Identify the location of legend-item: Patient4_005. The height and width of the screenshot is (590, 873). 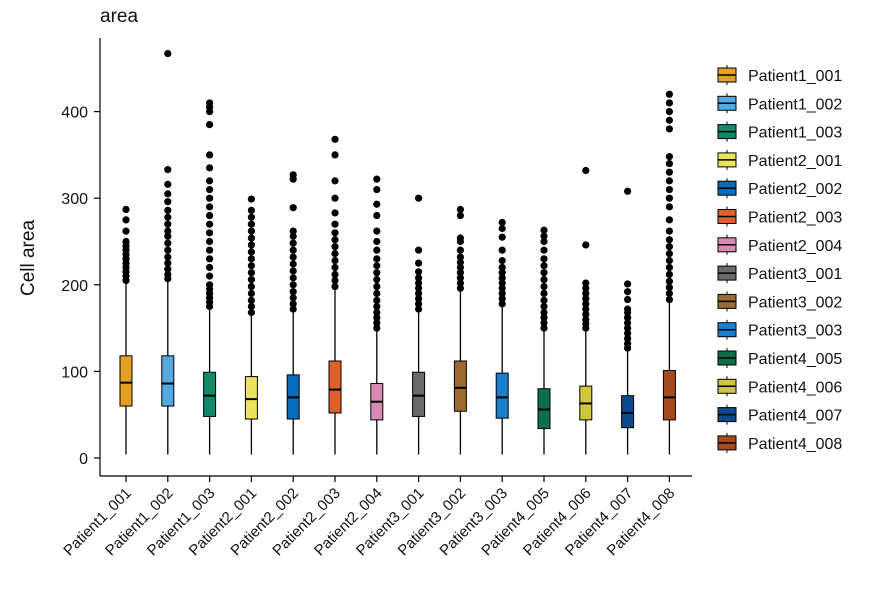
(779, 358).